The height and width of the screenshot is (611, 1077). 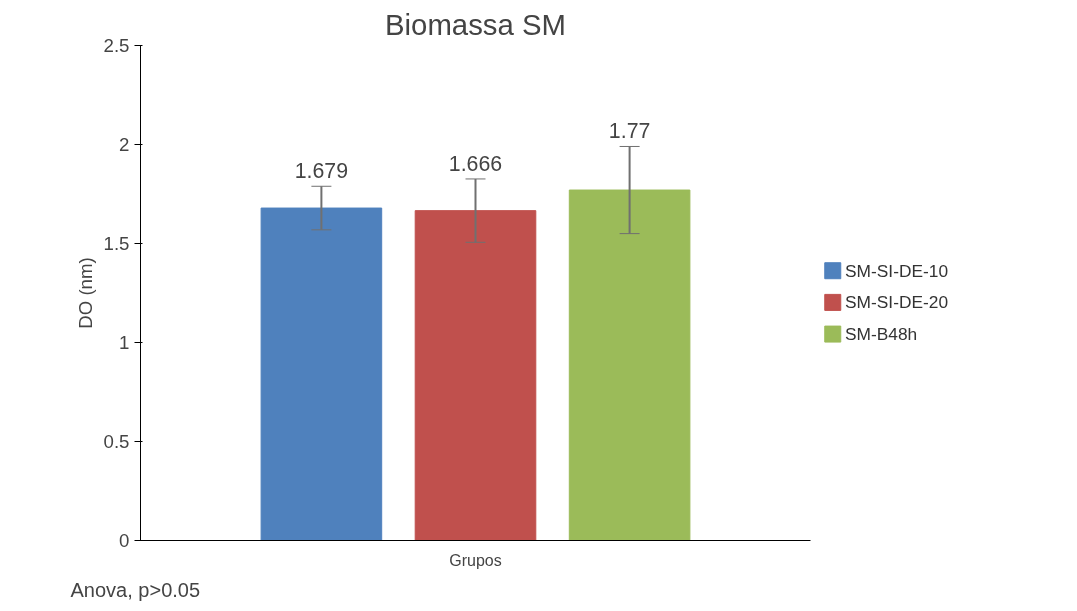 I want to click on data-label: 1.679, so click(x=321, y=171).